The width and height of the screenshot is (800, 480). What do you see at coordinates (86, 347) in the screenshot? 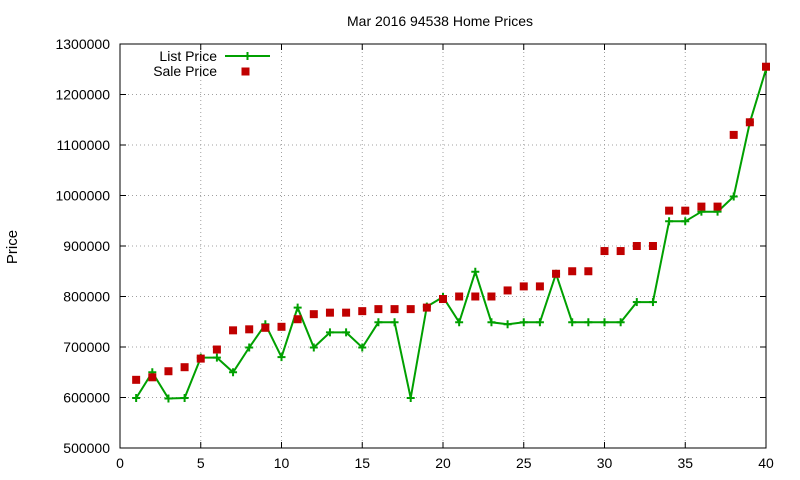
I see `y-tick-label: 700000` at bounding box center [86, 347].